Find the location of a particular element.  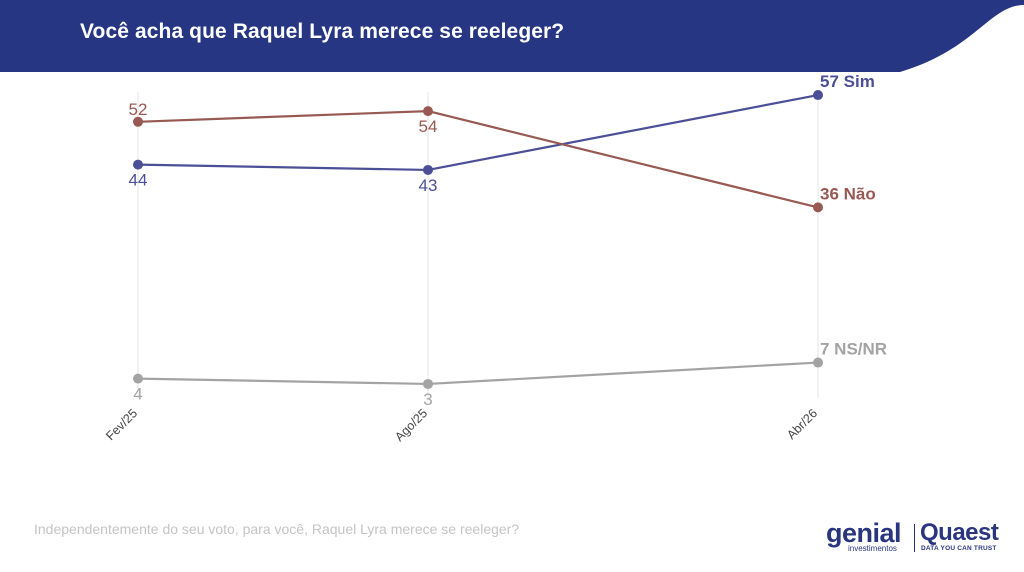

logo-divider is located at coordinates (914, 538).